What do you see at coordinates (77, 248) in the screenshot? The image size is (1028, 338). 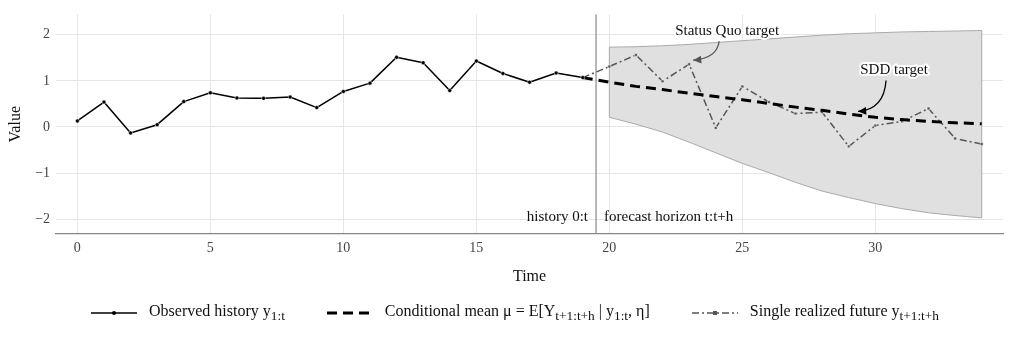 I see `x-tick-label: 0` at bounding box center [77, 248].